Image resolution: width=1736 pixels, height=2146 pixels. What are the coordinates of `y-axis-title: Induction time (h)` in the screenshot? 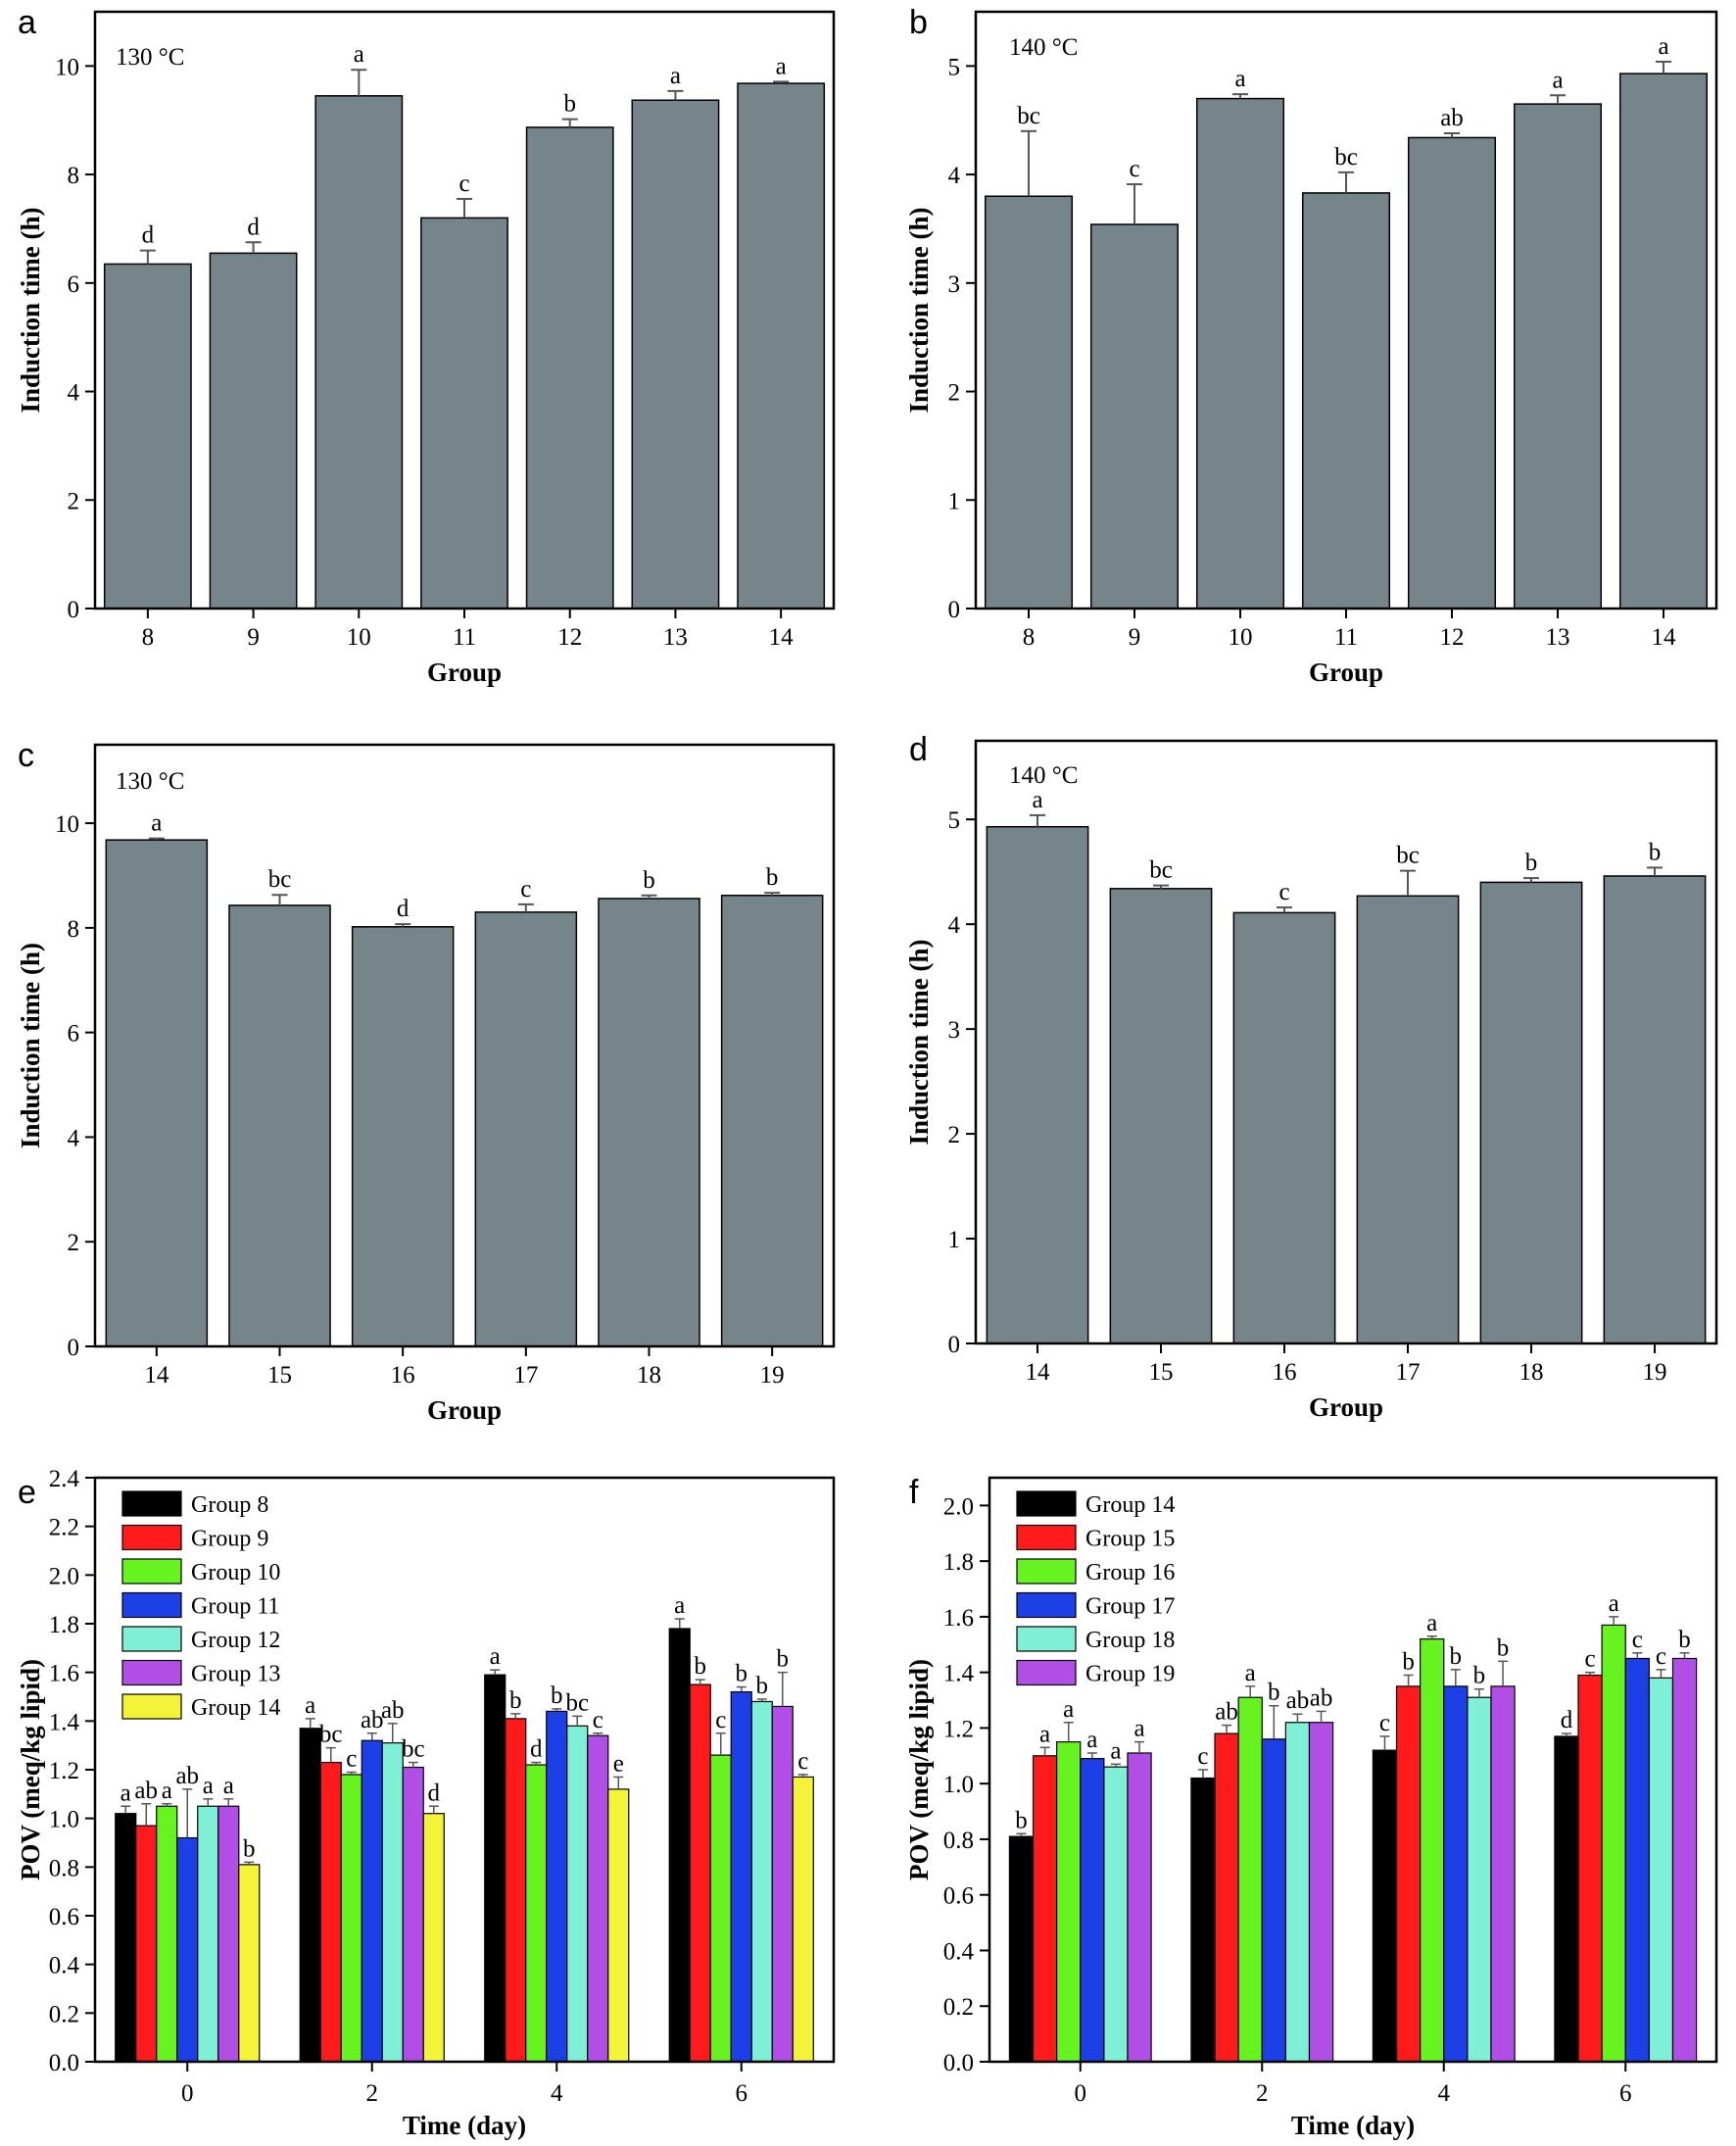 It's located at (919, 1042).